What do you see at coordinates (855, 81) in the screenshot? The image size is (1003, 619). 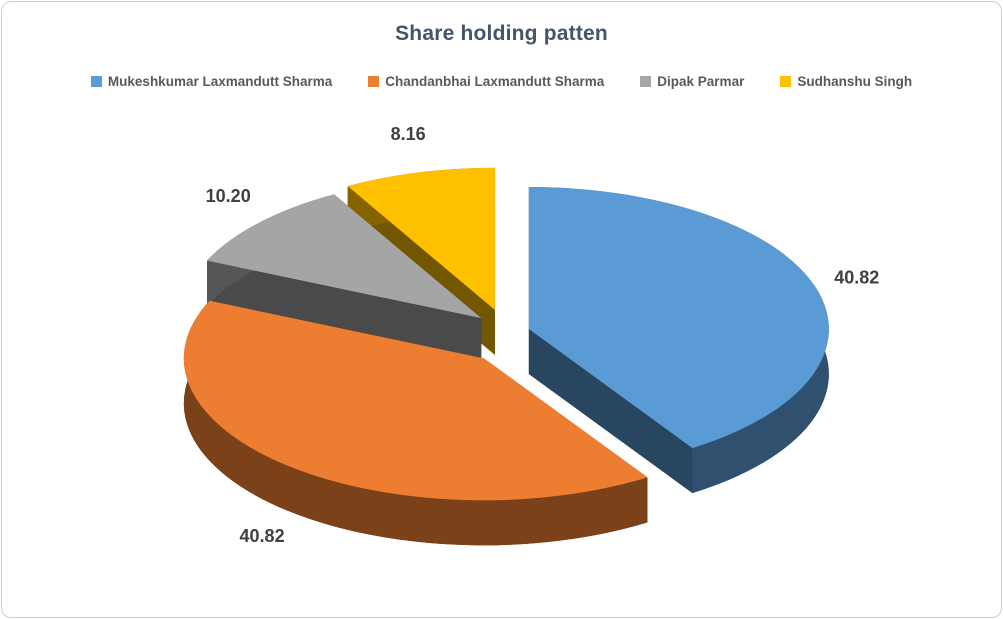 I see `legend-label: Sudhanshu Singh` at bounding box center [855, 81].